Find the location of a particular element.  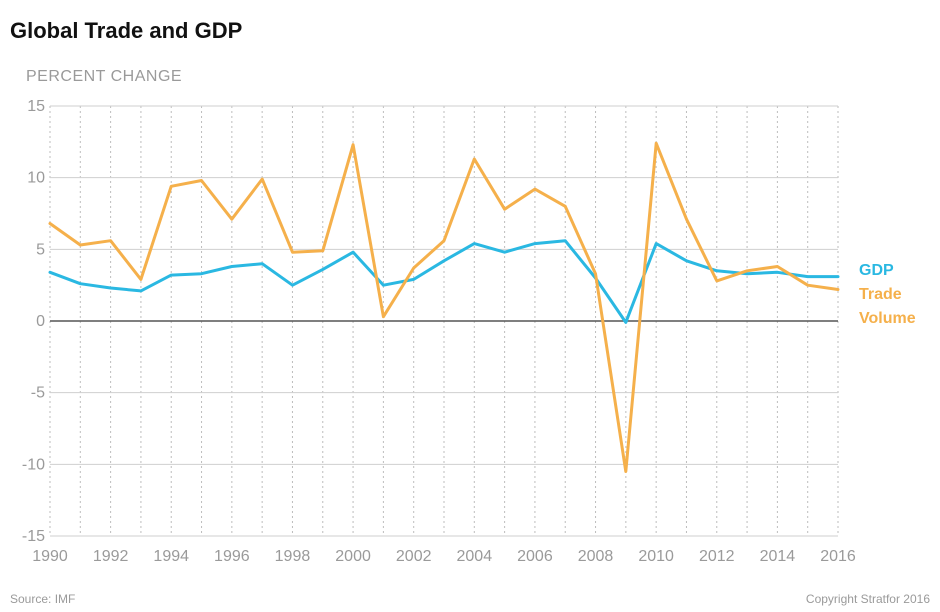

y-tick-label: 10 is located at coordinates (36, 178).